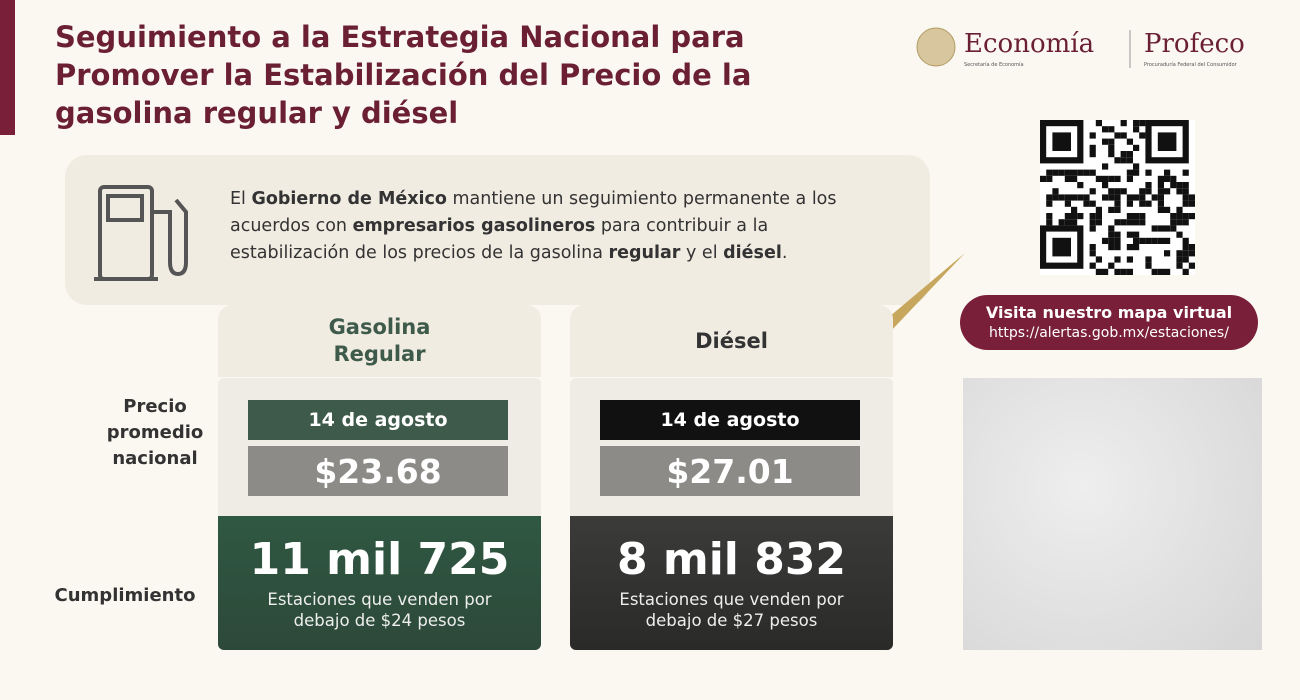 The width and height of the screenshot is (1300, 700). I want to click on intro-segment: y el, so click(702, 253).